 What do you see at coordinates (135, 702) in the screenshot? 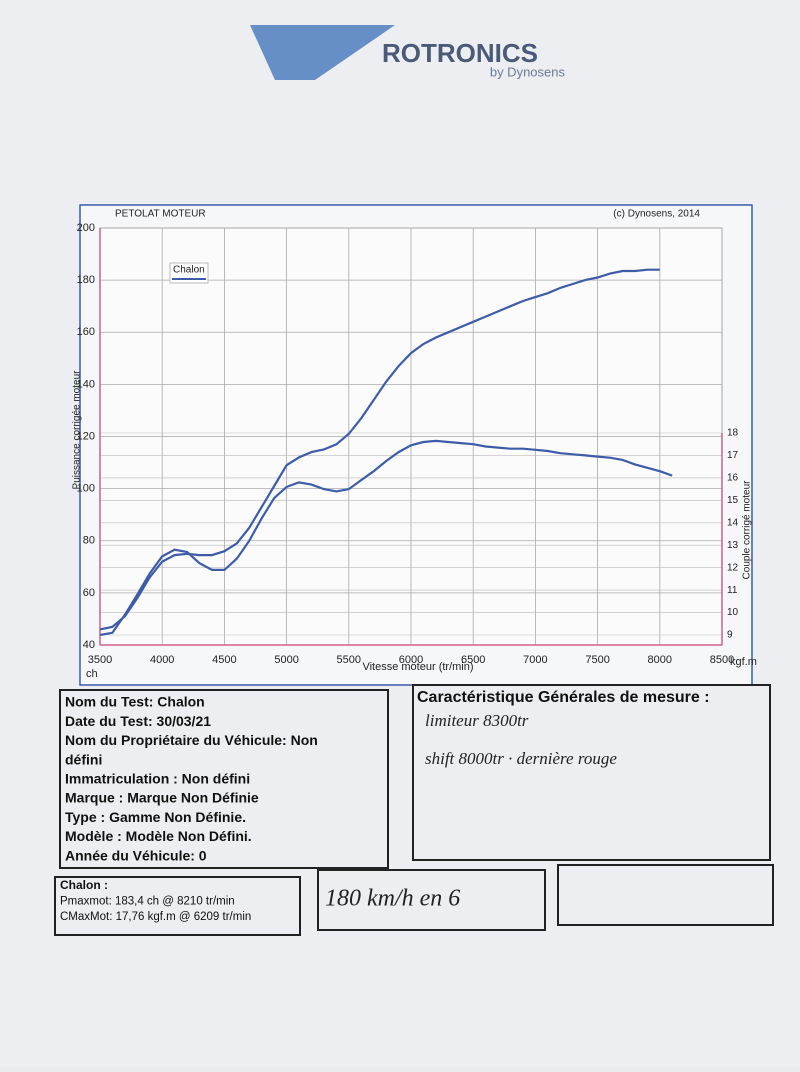
I see `test-info-line: Nom du Test: Chalon` at bounding box center [135, 702].